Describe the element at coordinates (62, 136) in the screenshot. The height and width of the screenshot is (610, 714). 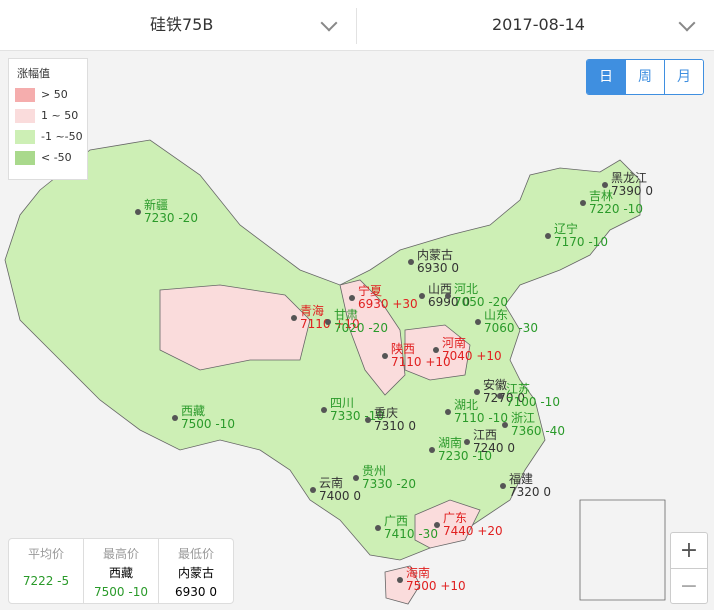
I see `legend-label: -1 ~-50` at that location.